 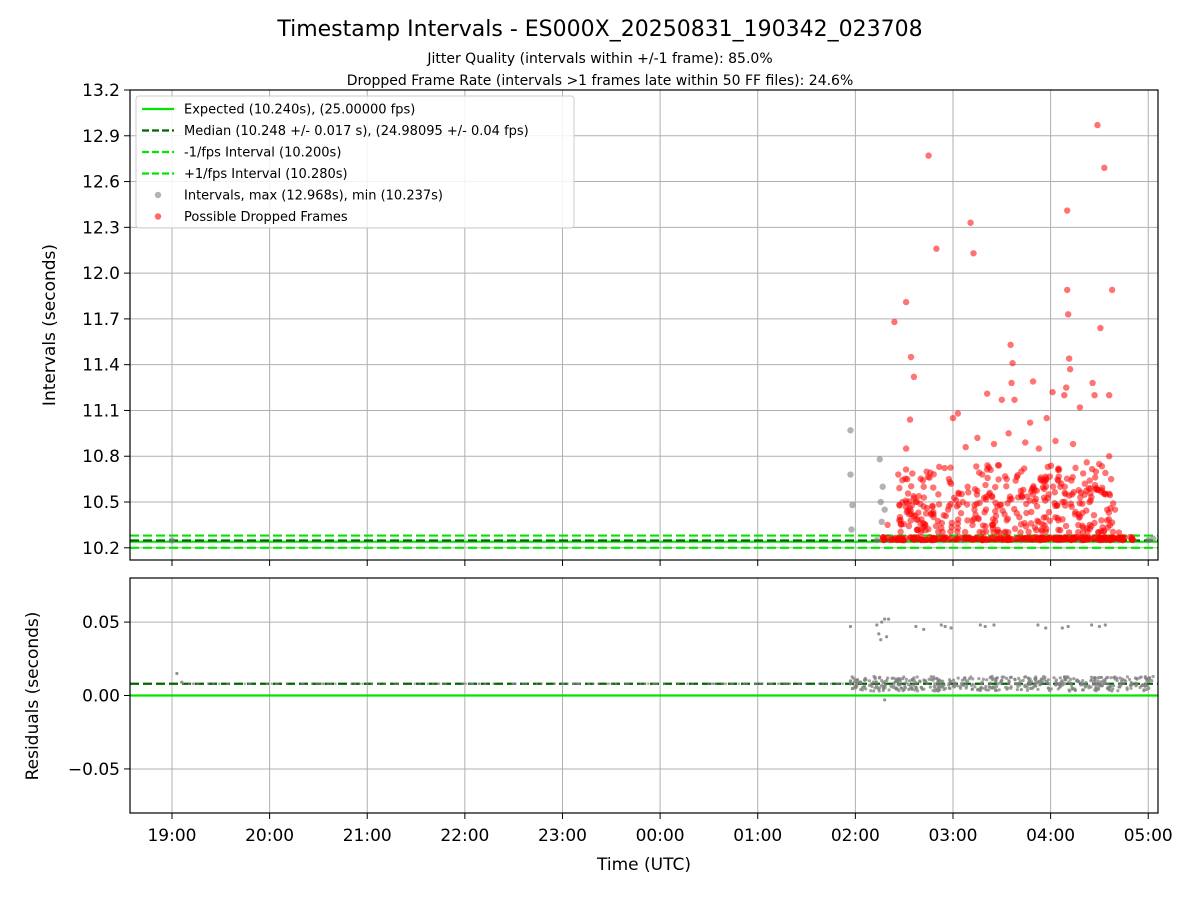 I want to click on x-tick-label: 03:00, so click(x=952, y=836).